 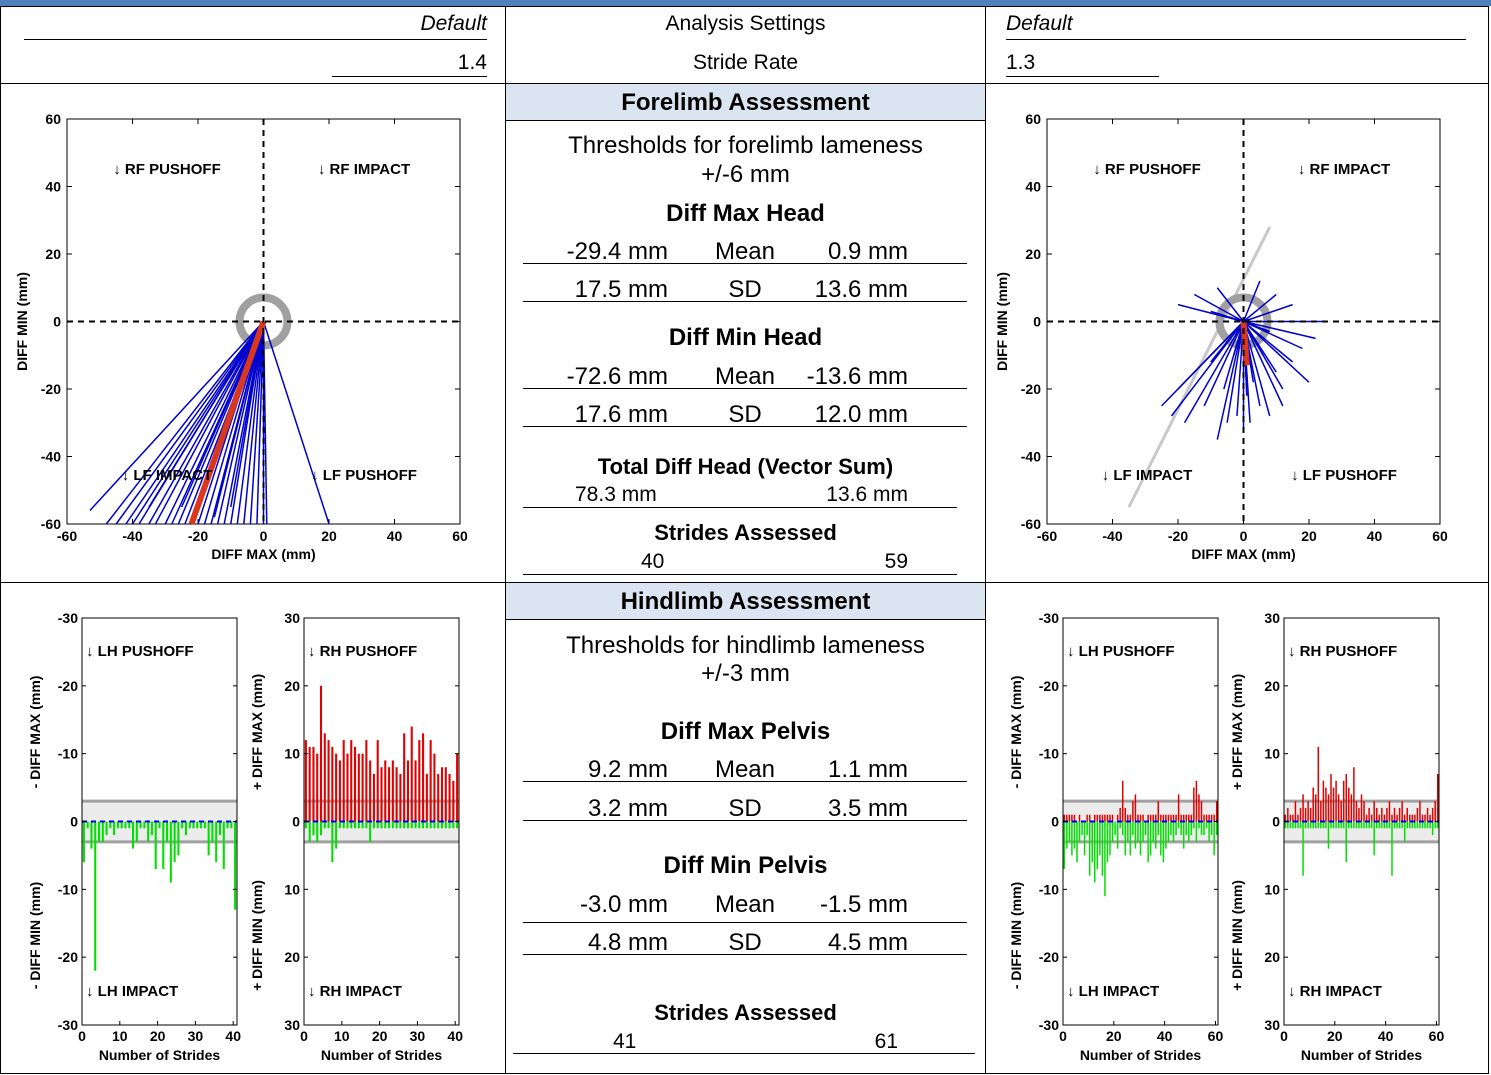 What do you see at coordinates (1021, 62) in the screenshot?
I see `right-stride-rate: 1.3` at bounding box center [1021, 62].